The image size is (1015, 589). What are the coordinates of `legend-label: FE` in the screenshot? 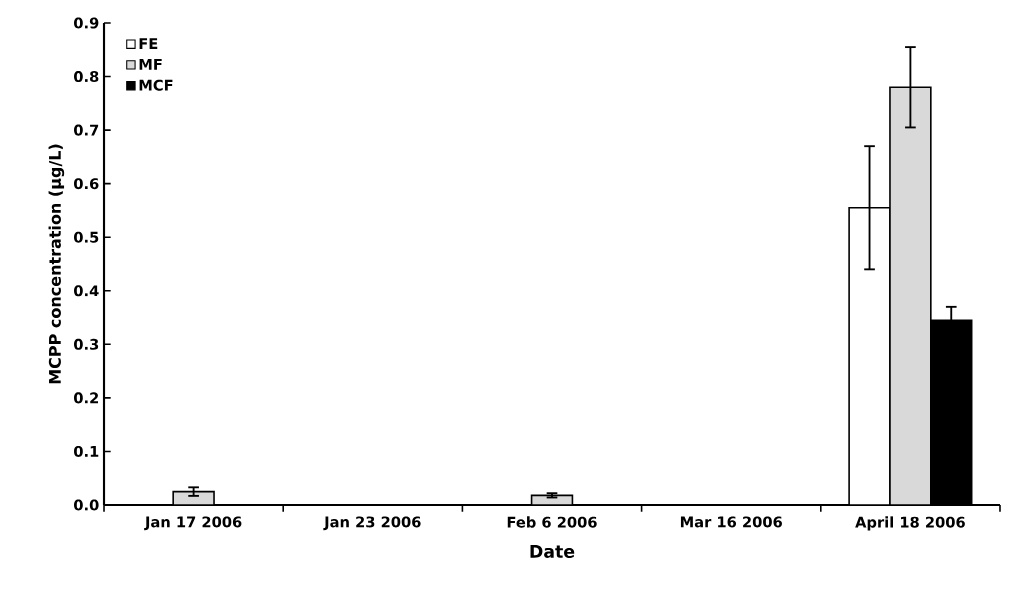 It's located at (148, 43).